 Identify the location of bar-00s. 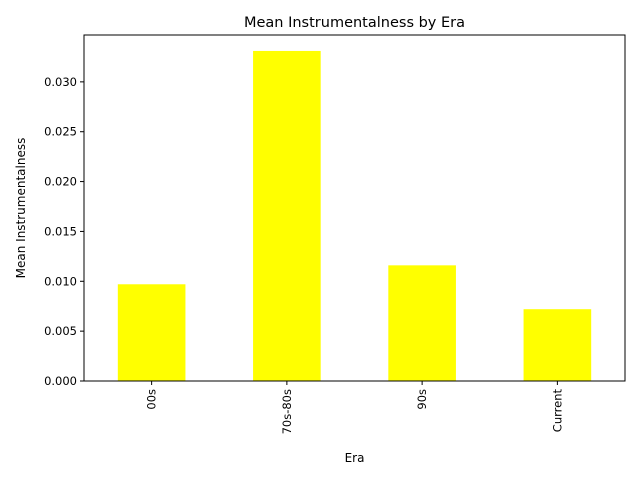
(151, 332).